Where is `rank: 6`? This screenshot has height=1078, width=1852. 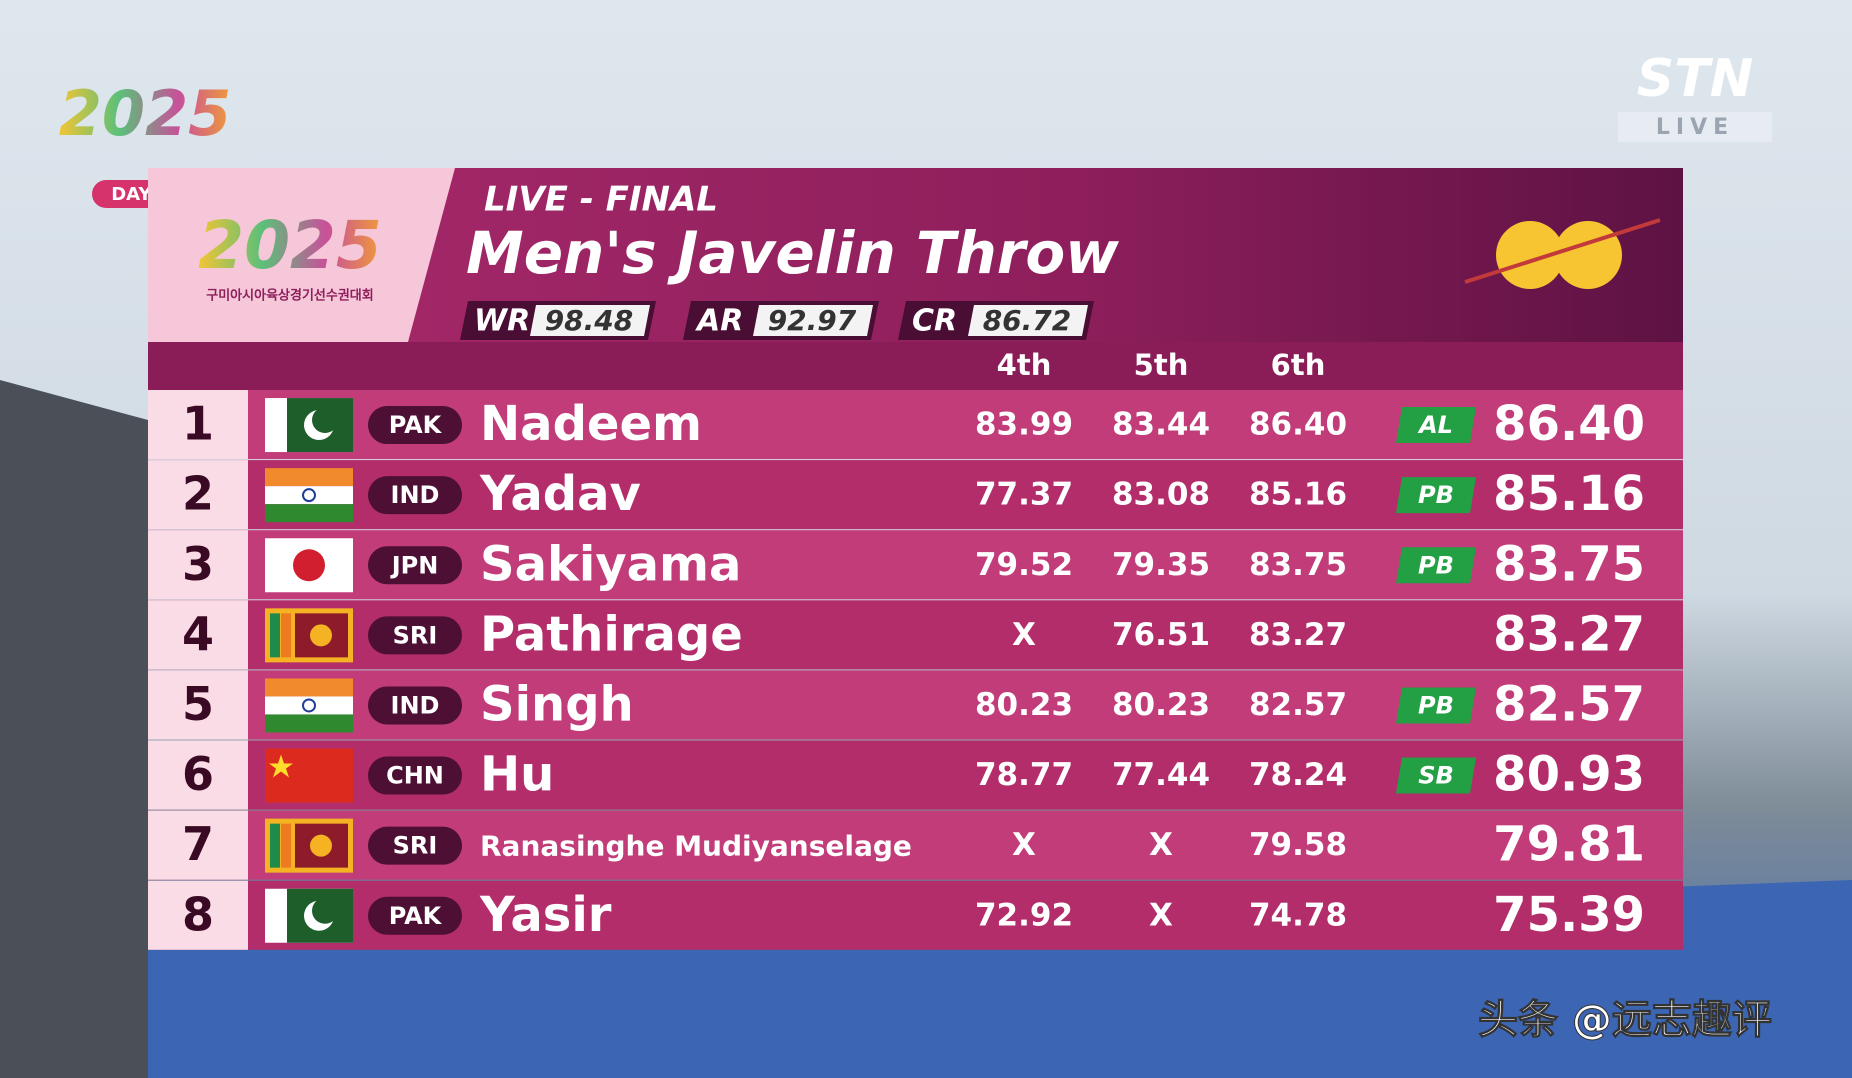 rank: 6 is located at coordinates (198, 774).